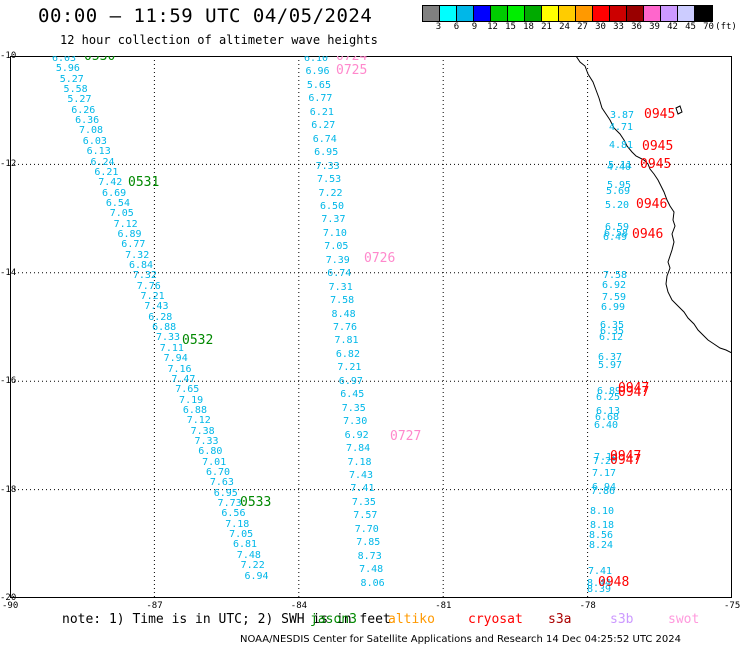  What do you see at coordinates (324, 139) in the screenshot?
I see `swot-wave-height: 6.74` at bounding box center [324, 139].